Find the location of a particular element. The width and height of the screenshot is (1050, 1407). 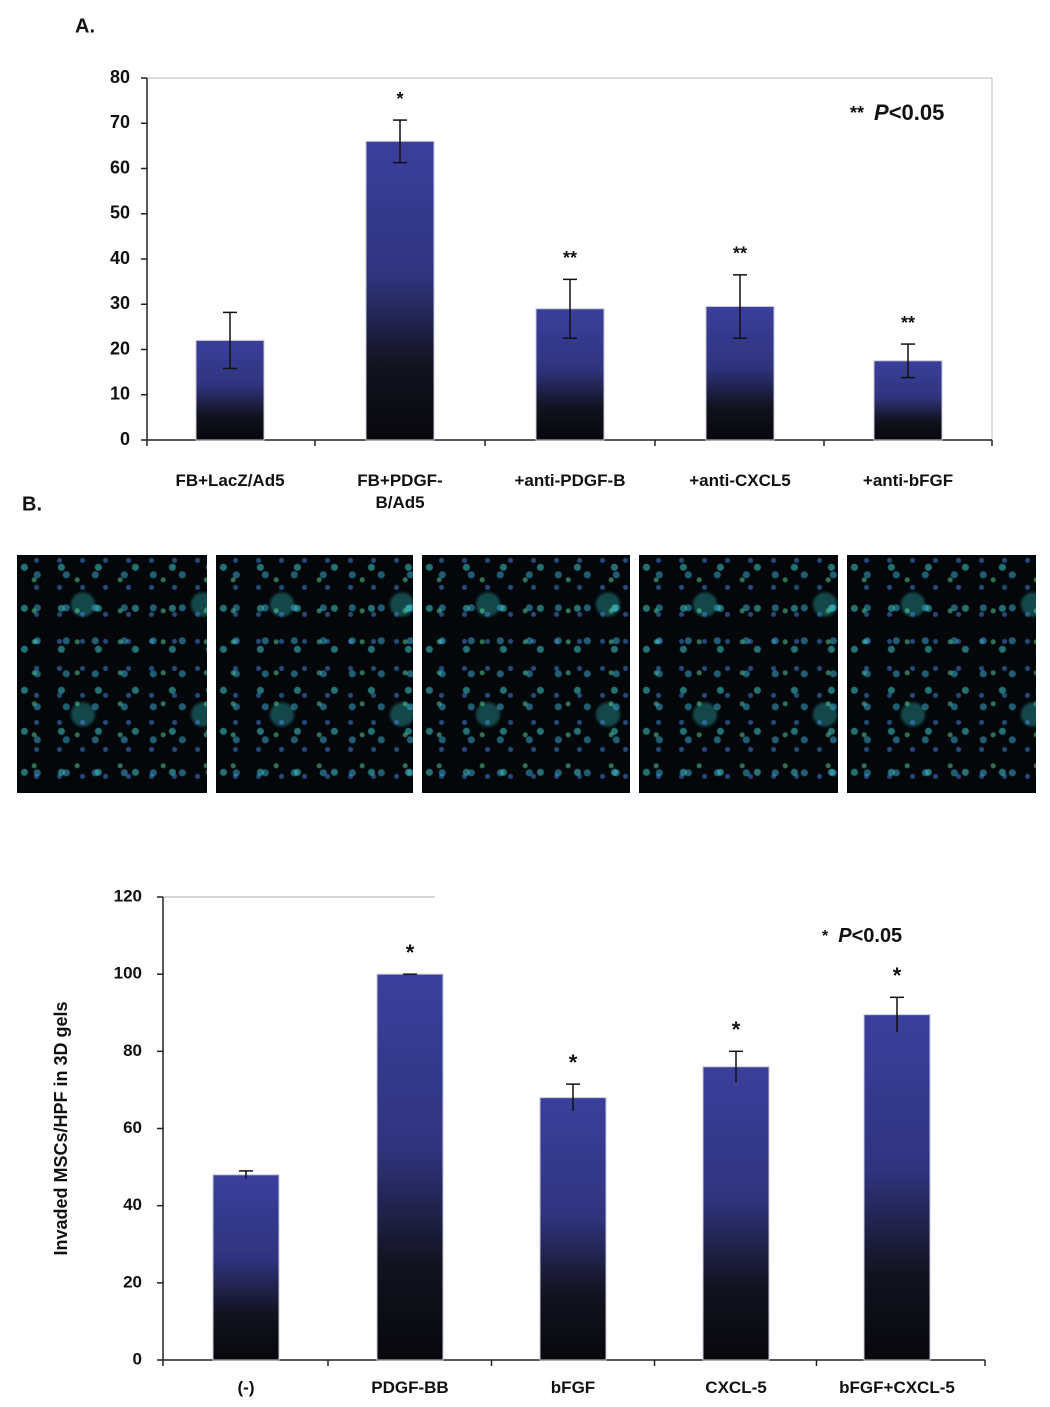

annotation: * P<0.05 is located at coordinates (862, 936).